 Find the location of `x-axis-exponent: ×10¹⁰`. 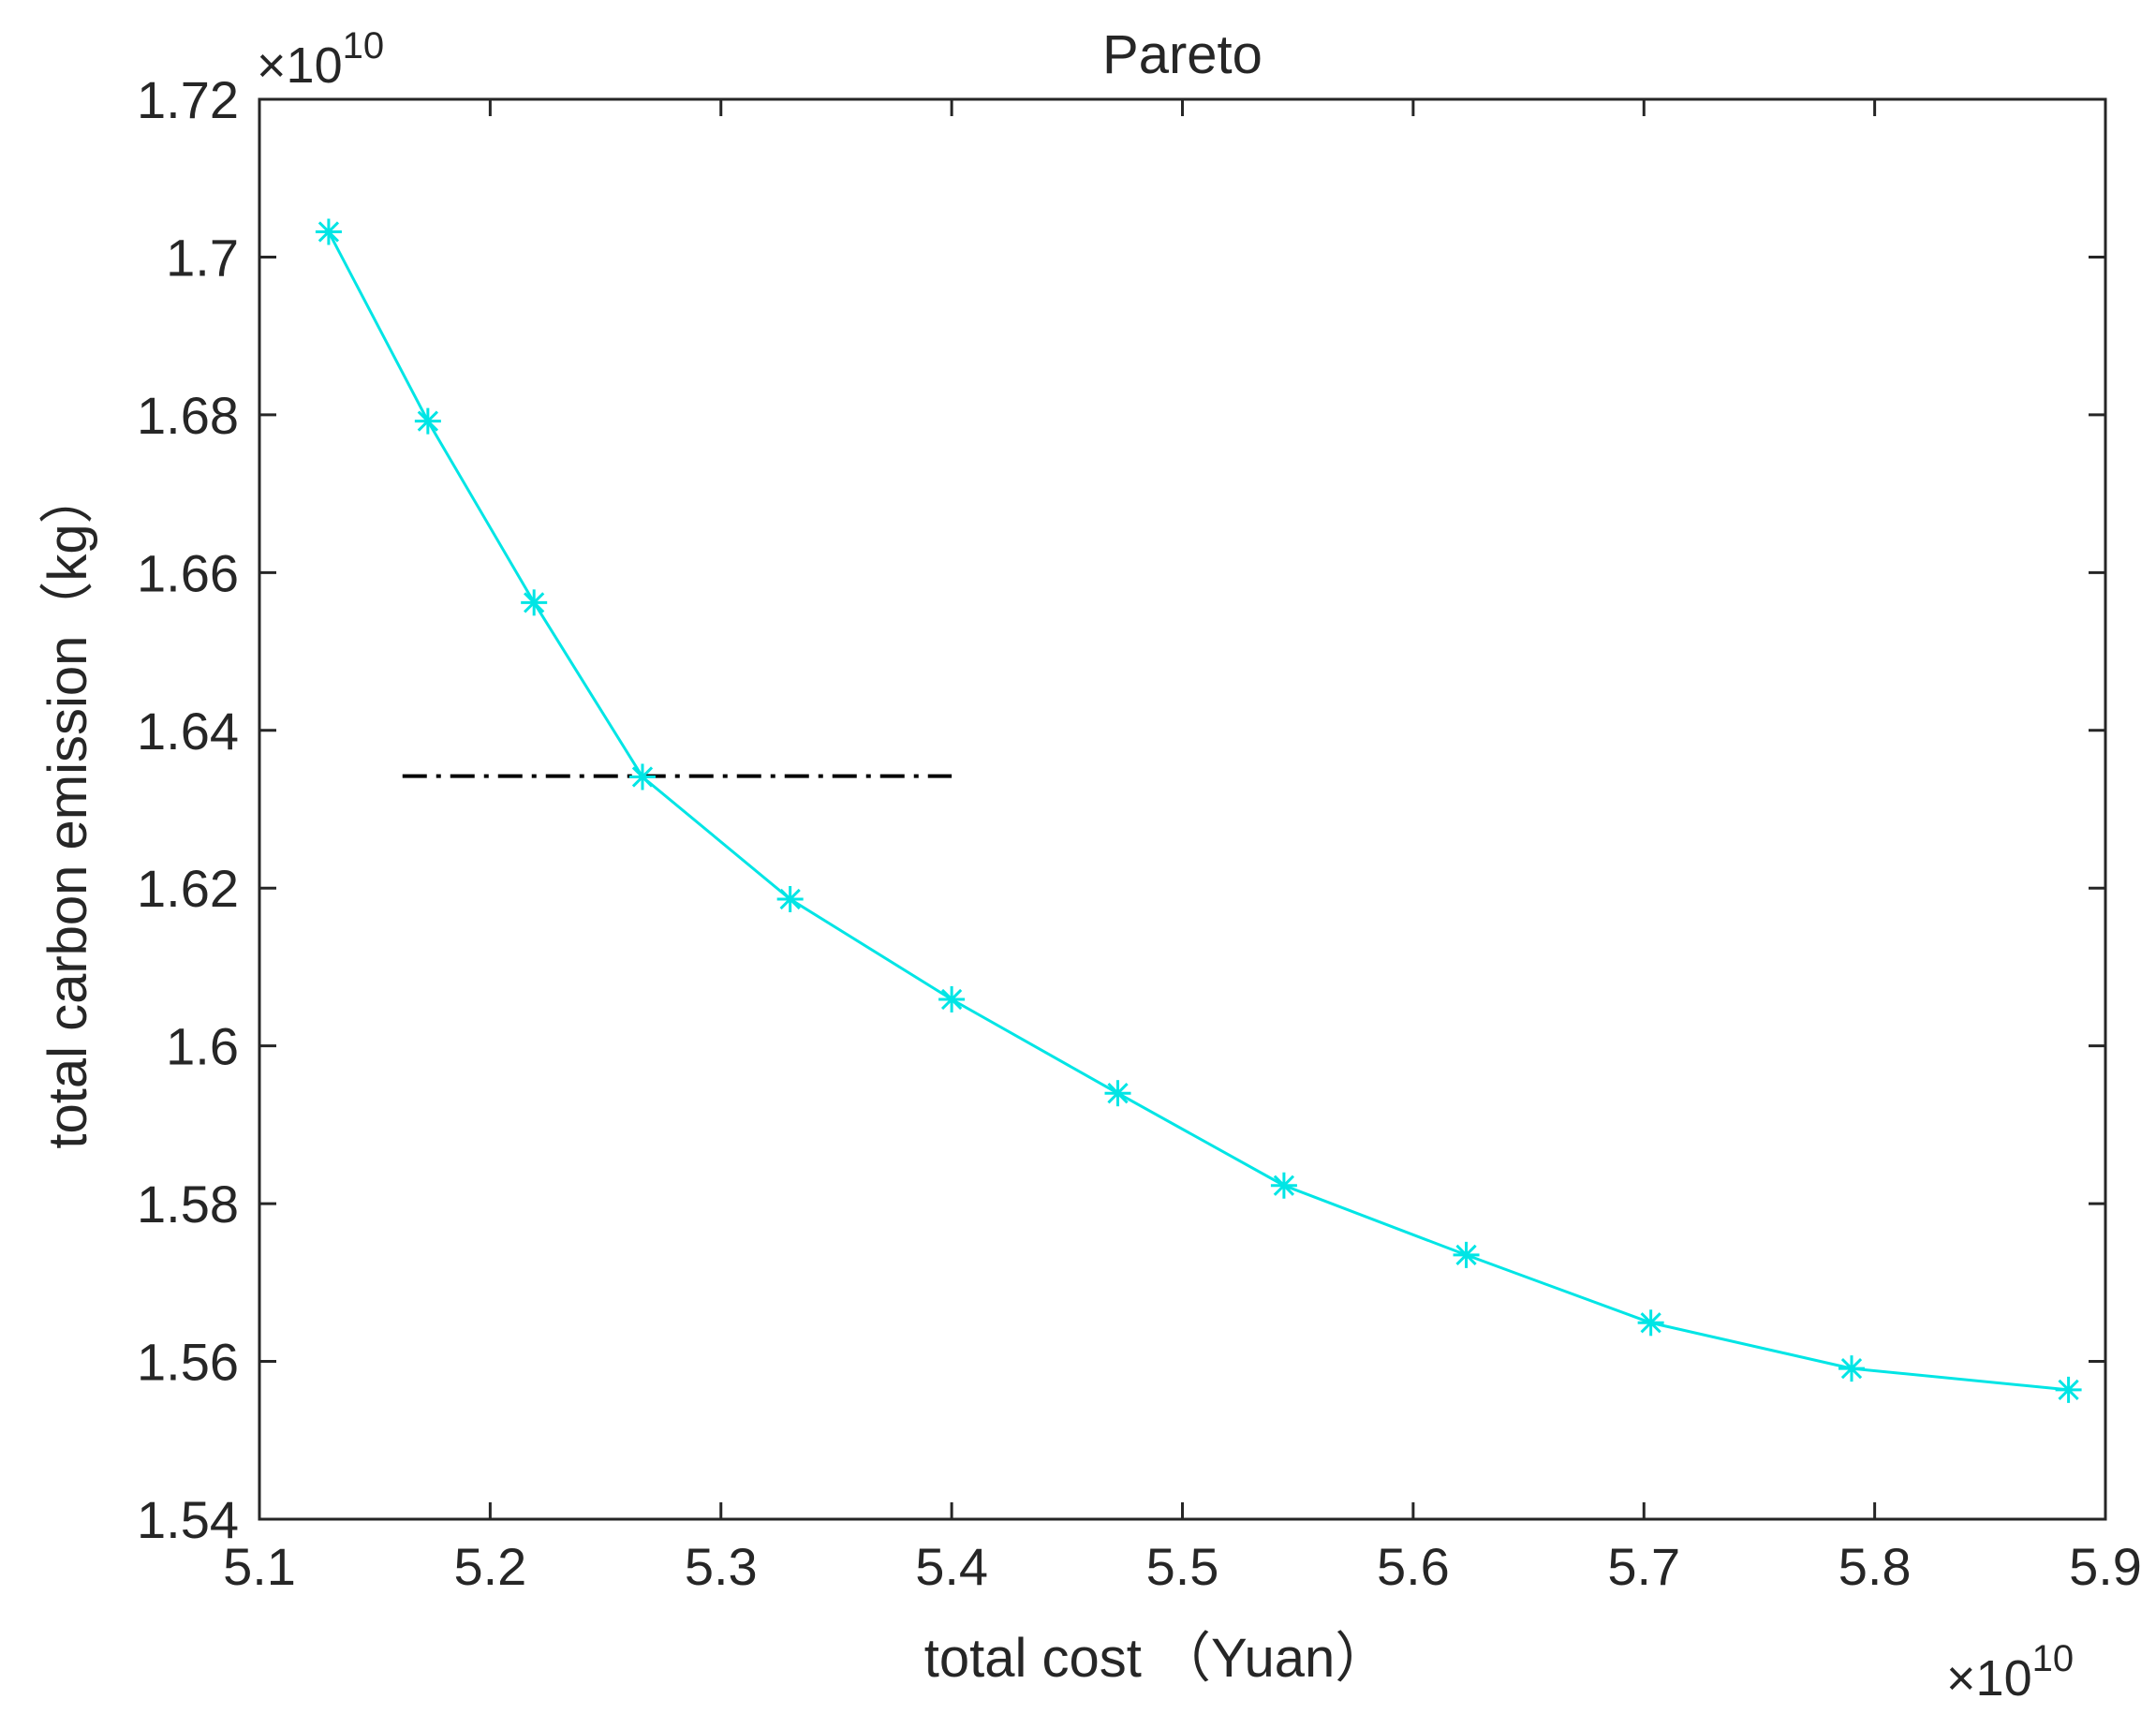

x-axis-exponent: ×10¹⁰ is located at coordinates (2010, 1673).